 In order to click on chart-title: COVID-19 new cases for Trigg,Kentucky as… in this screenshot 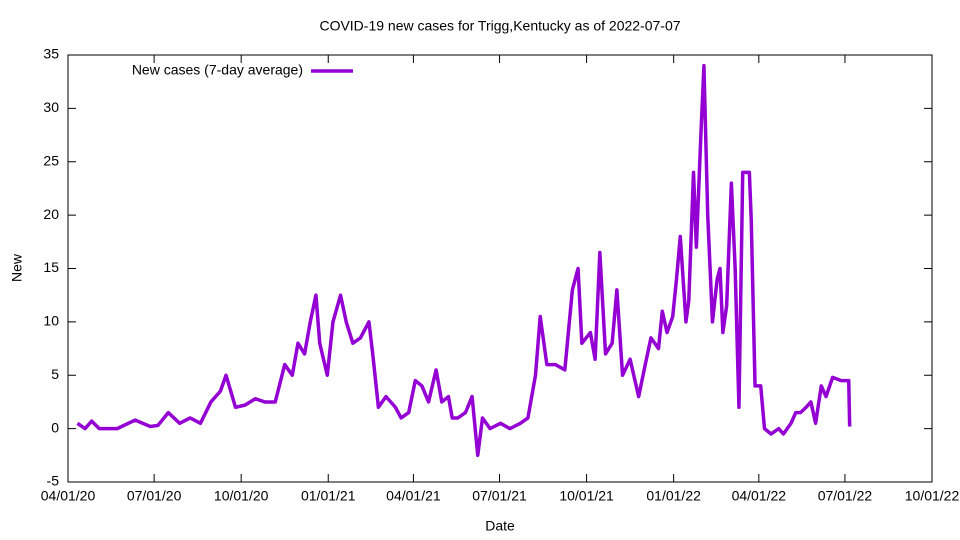, I will do `click(499, 26)`.